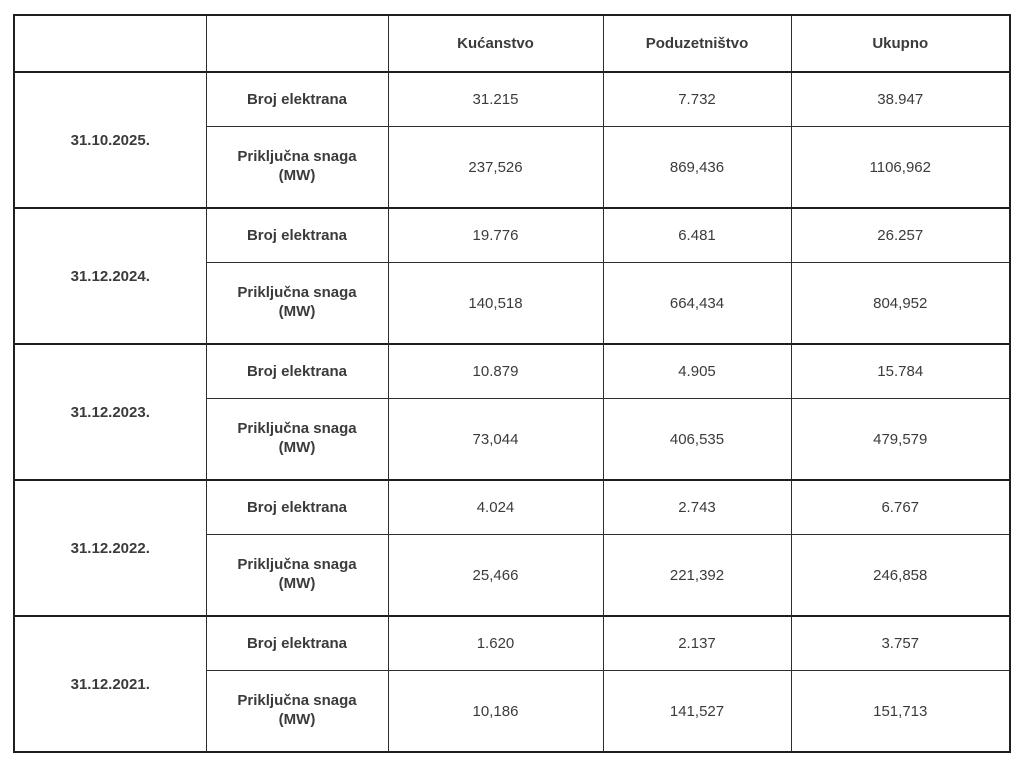 Image resolution: width=1024 pixels, height=779 pixels. Describe the element at coordinates (900, 371) in the screenshot. I see `value-count-ukupno: 15.784` at that location.